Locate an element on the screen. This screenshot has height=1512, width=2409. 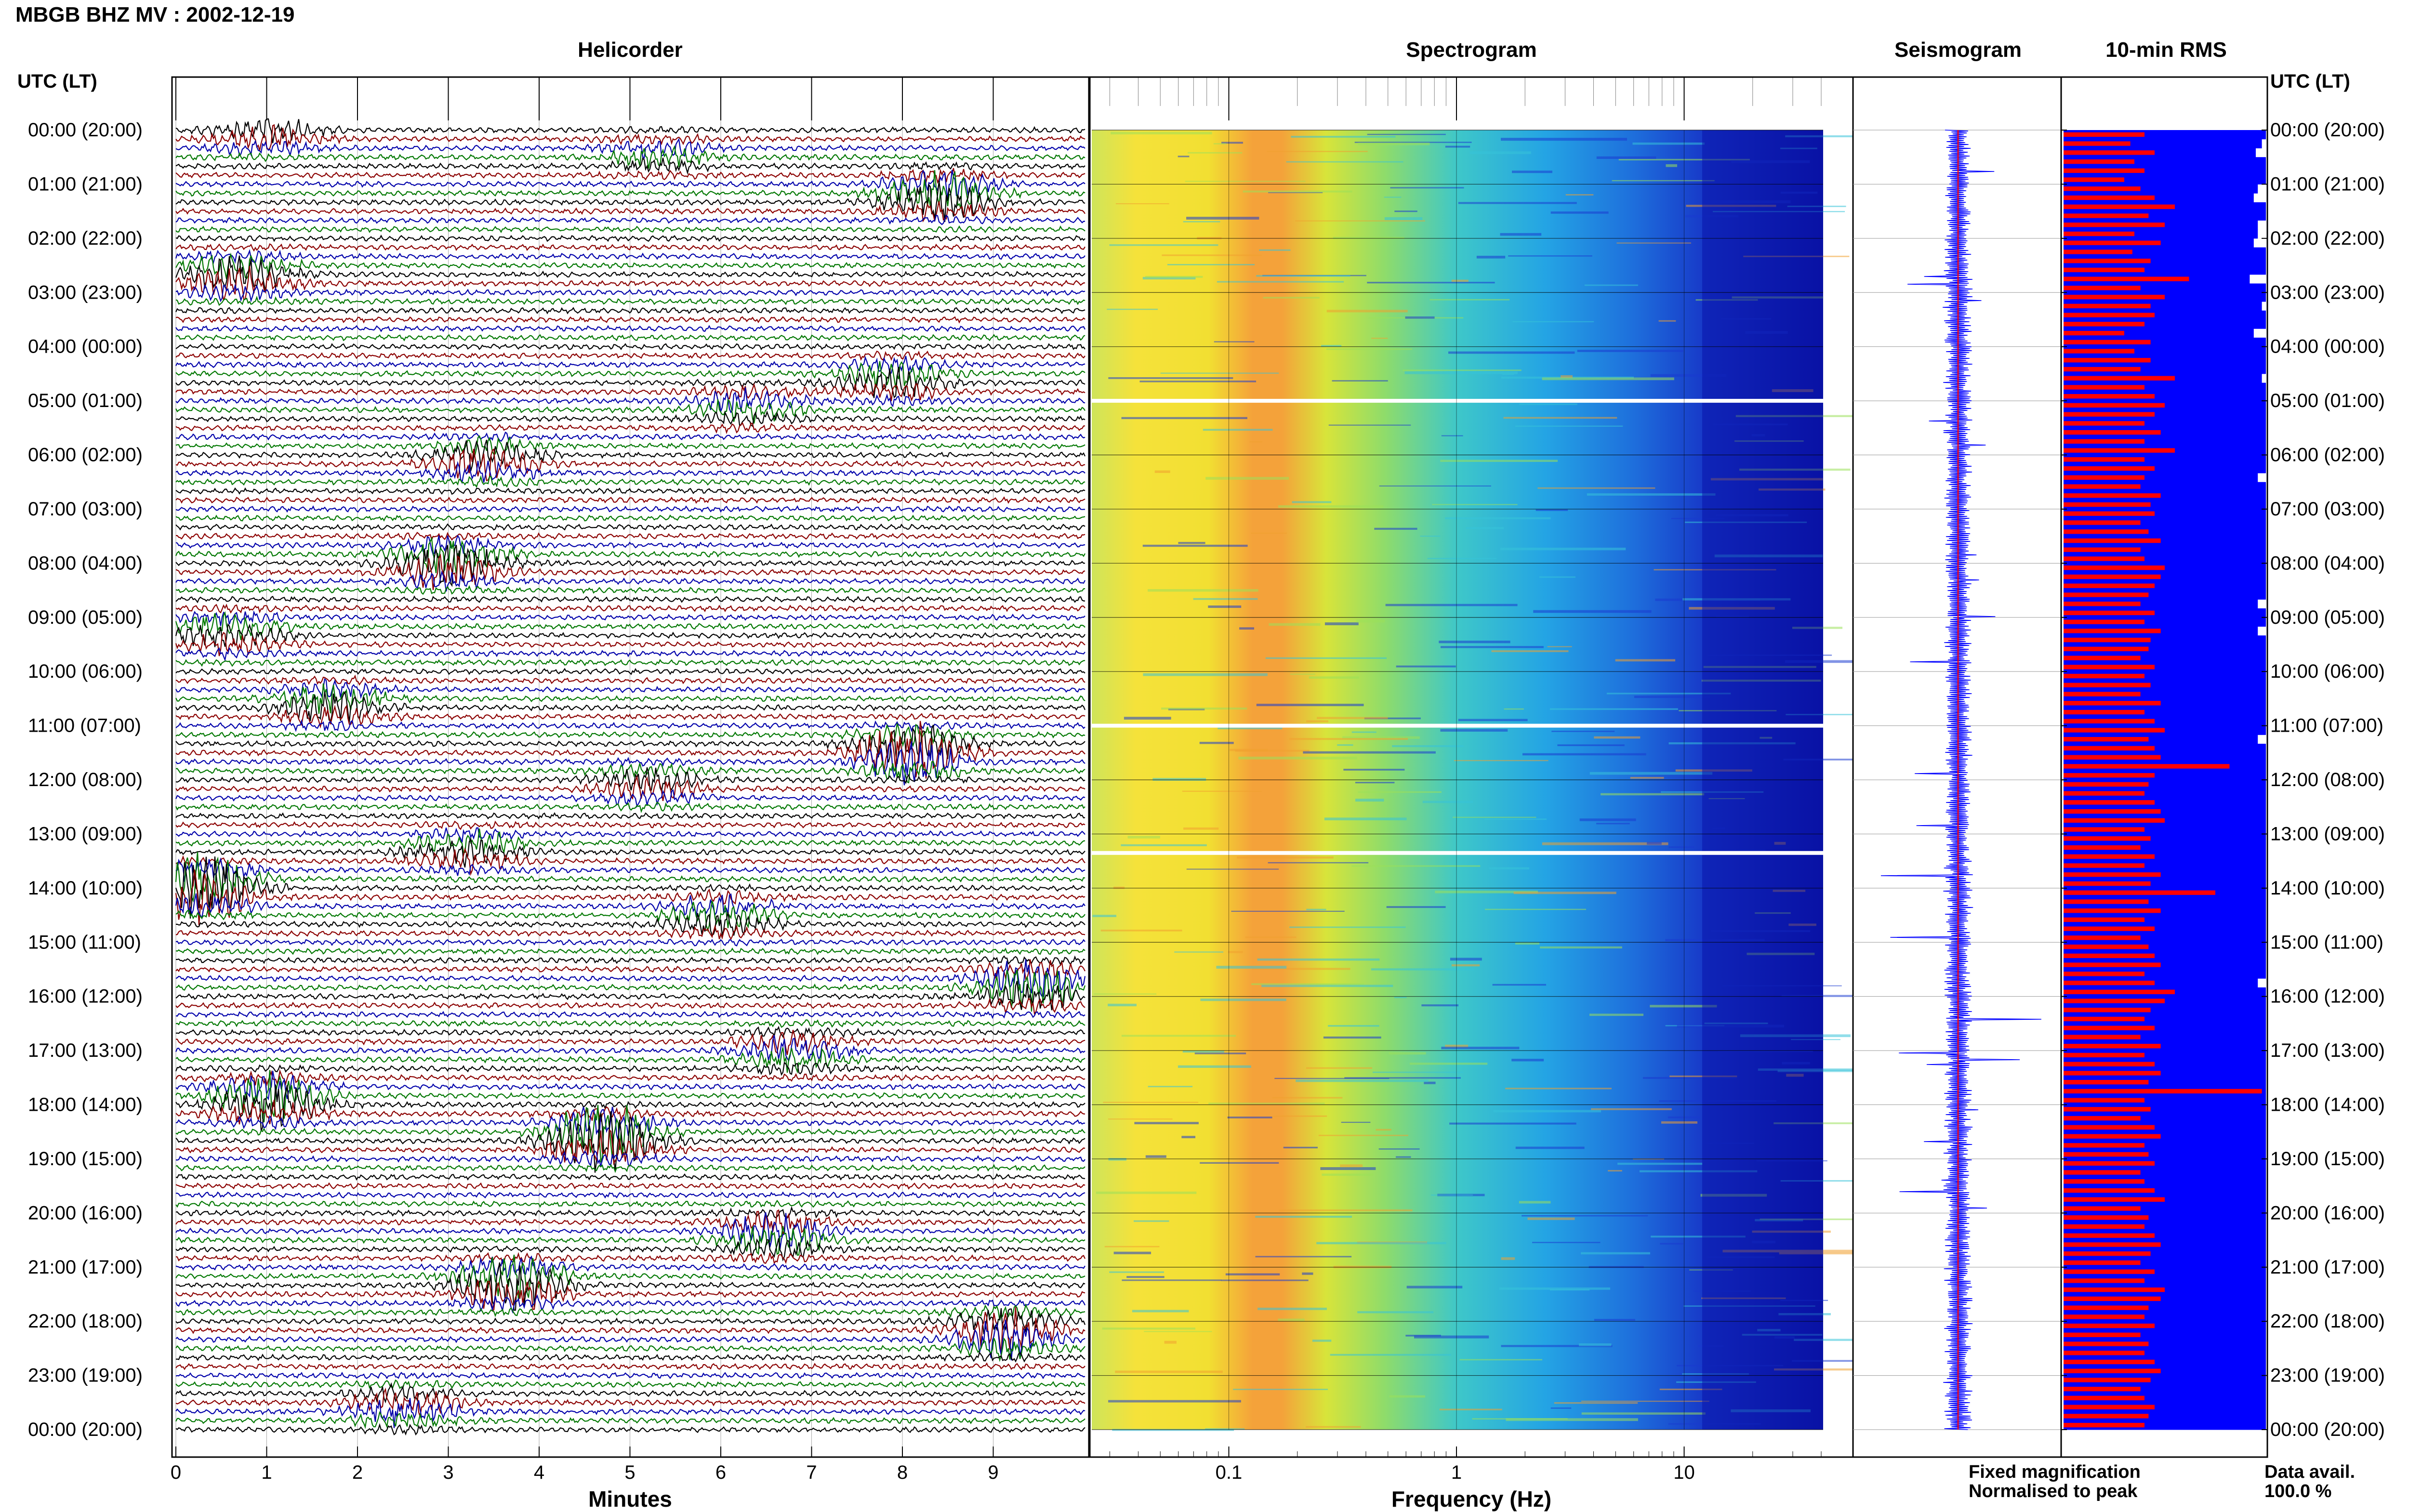
row-label-right: 14:00 (10:00) is located at coordinates (2327, 888).